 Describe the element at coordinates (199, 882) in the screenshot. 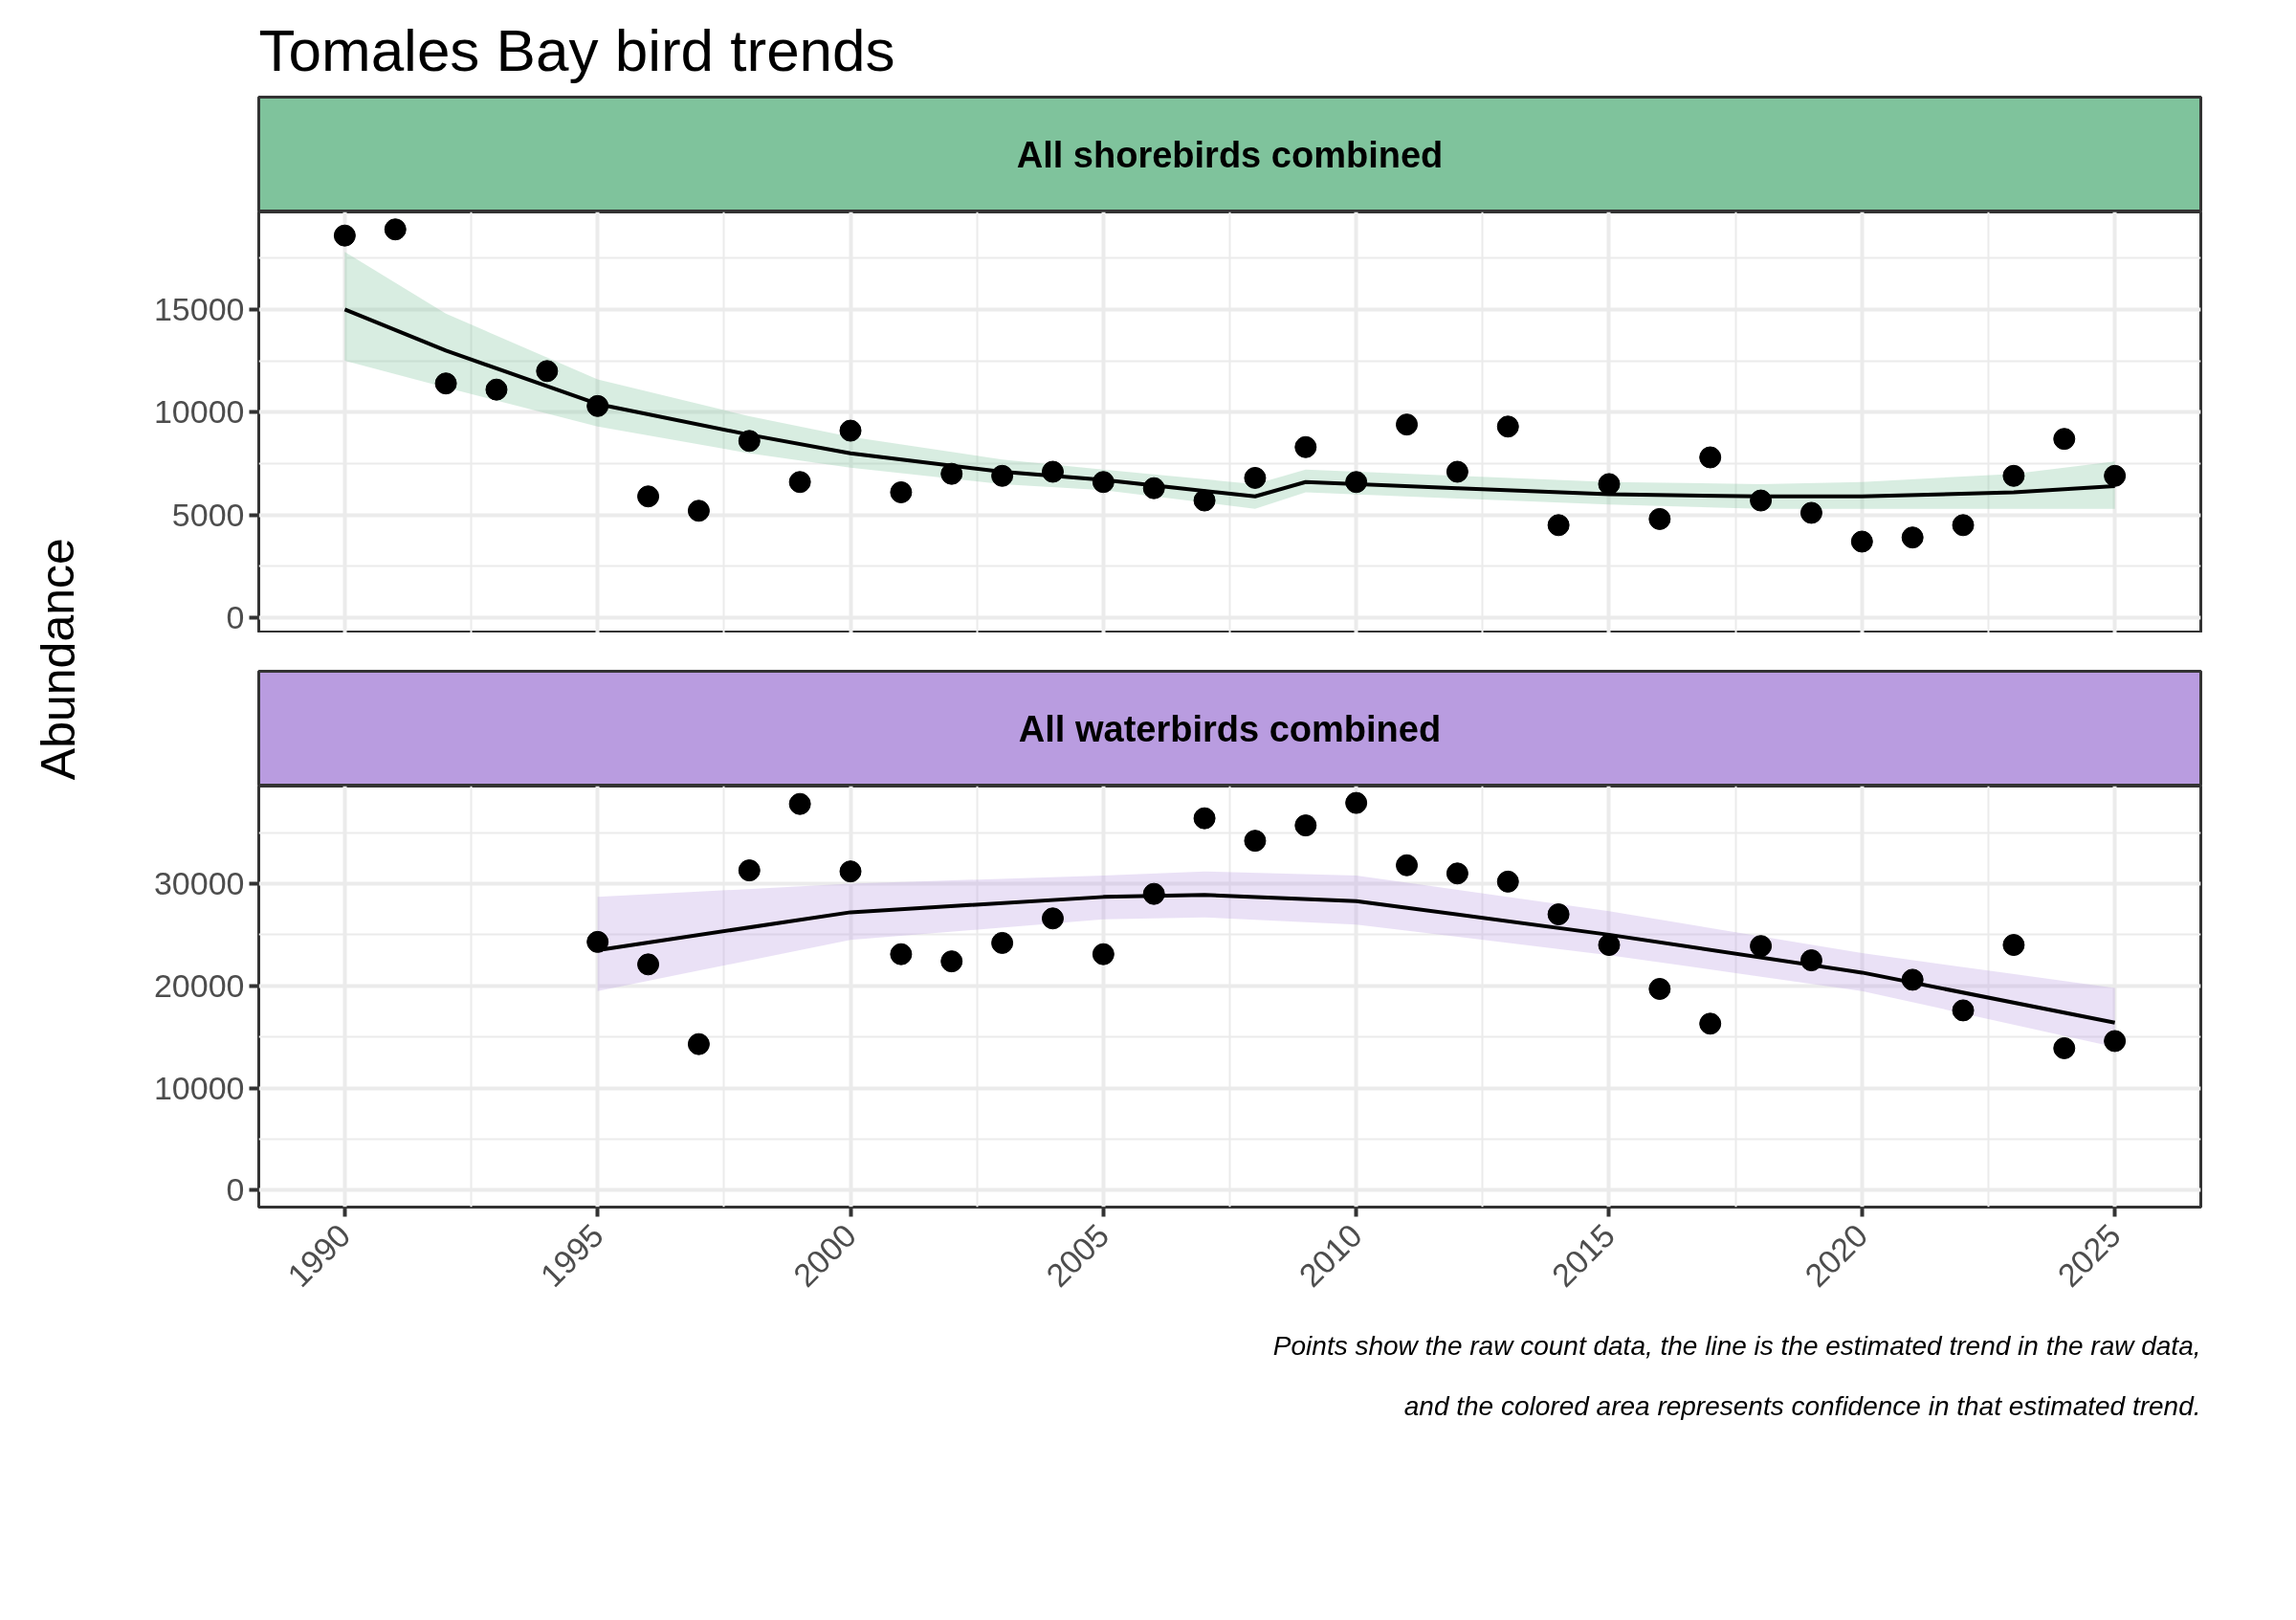

I see `y-tick-label: 30000` at that location.